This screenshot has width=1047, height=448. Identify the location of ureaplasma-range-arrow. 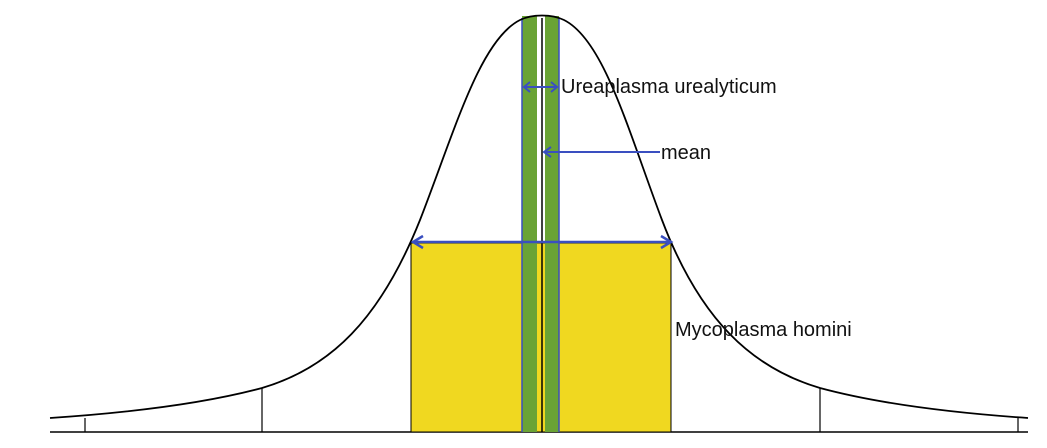
(540, 87).